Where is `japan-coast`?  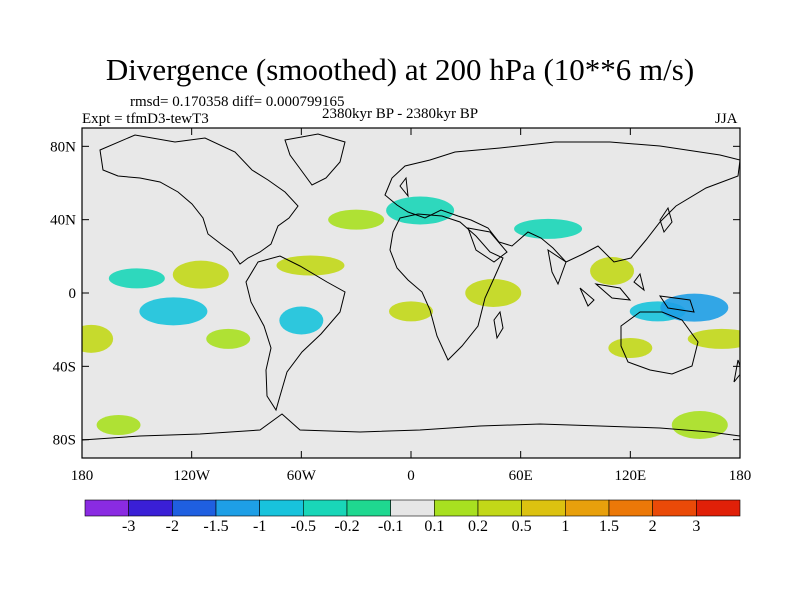
japan-coast is located at coordinates (666, 220).